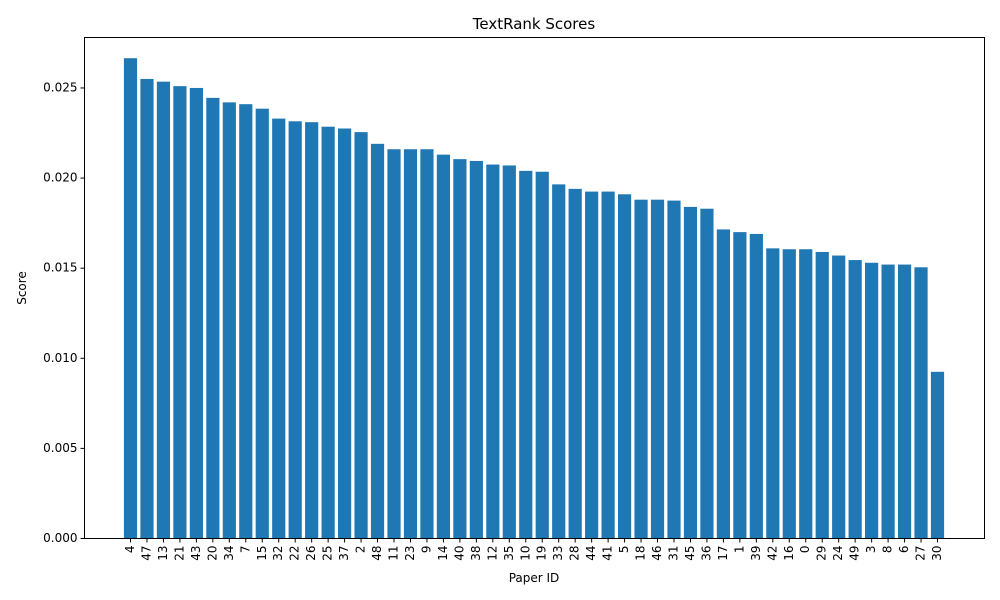  I want to click on x-tick-label: 41, so click(608, 553).